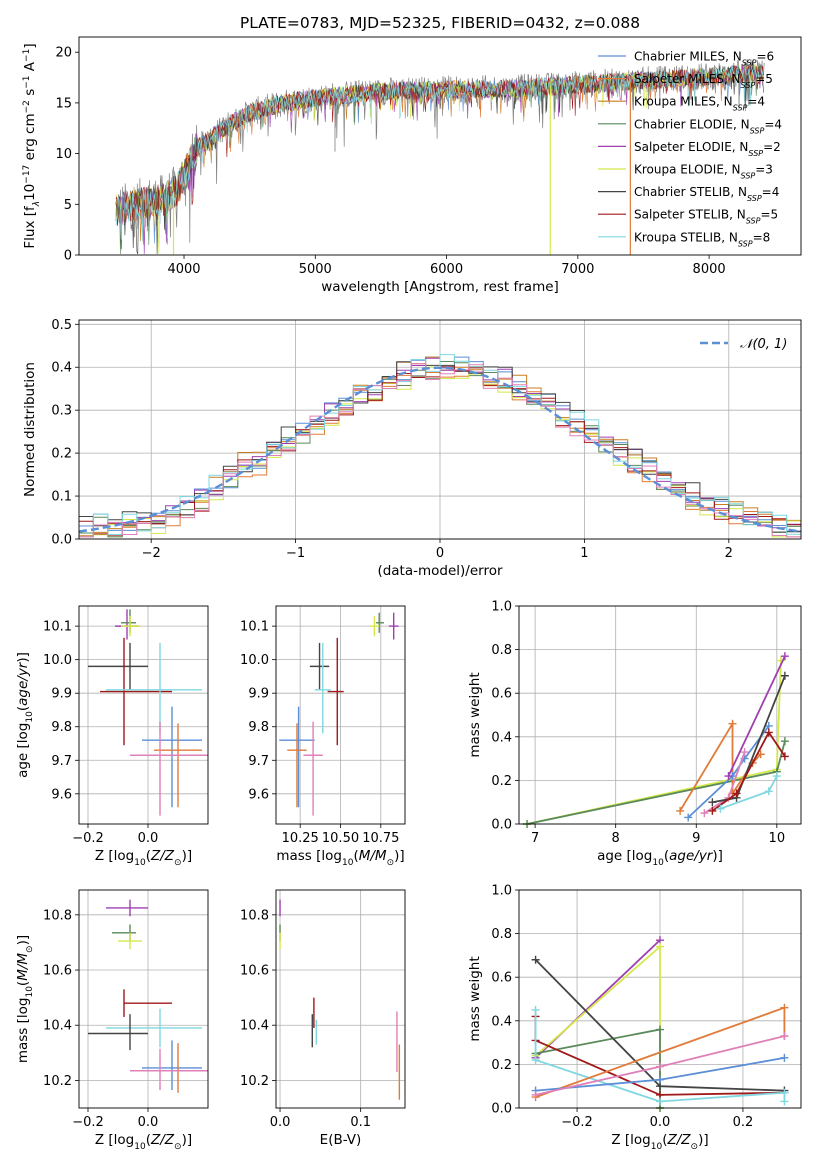 The height and width of the screenshot is (1170, 819). What do you see at coordinates (57, 1026) in the screenshot?
I see `y-tick-label: 10.4` at bounding box center [57, 1026].